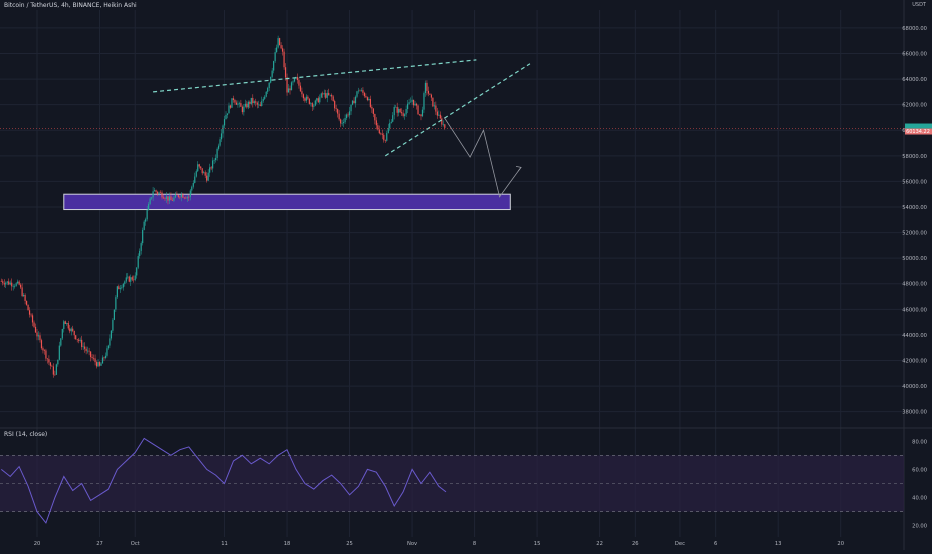 Image resolution: width=932 pixels, height=554 pixels. Describe the element at coordinates (914, 234) in the screenshot. I see `price-tick-label: 52000.00` at that location.